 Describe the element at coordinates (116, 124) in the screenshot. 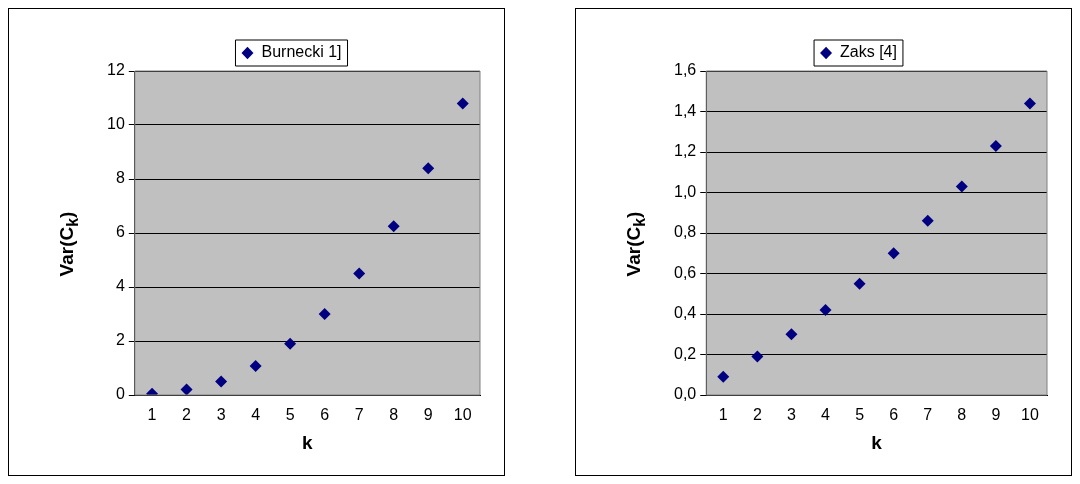

I see `y-tick-label: 10` at that location.